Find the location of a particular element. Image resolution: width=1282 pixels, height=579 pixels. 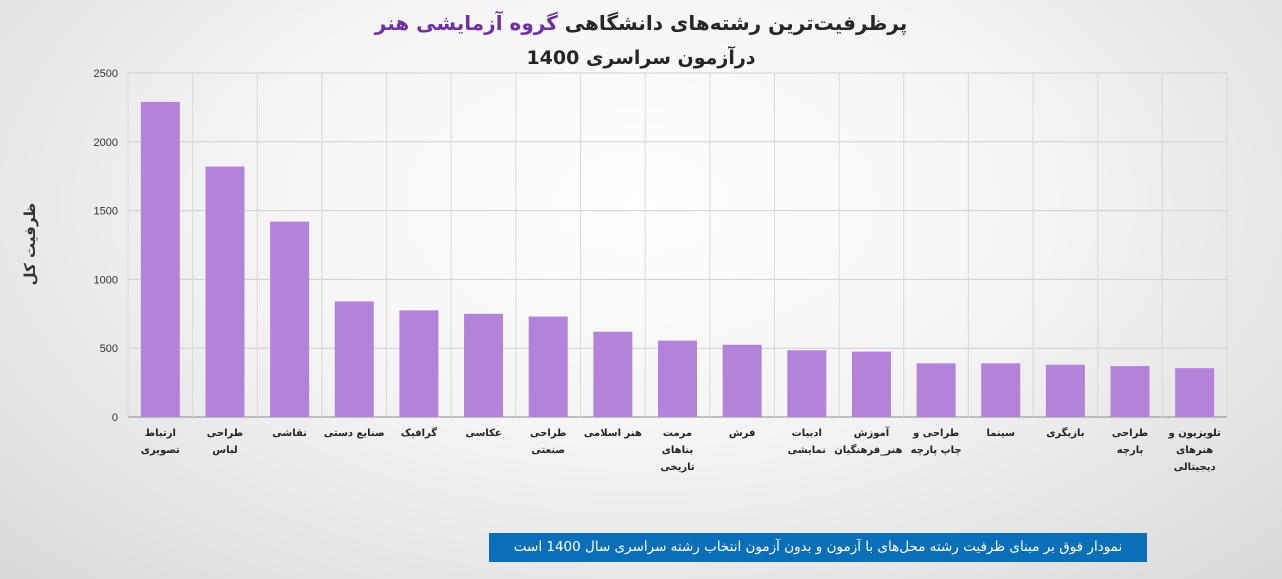

x-category-label: فرش is located at coordinates (742, 433).